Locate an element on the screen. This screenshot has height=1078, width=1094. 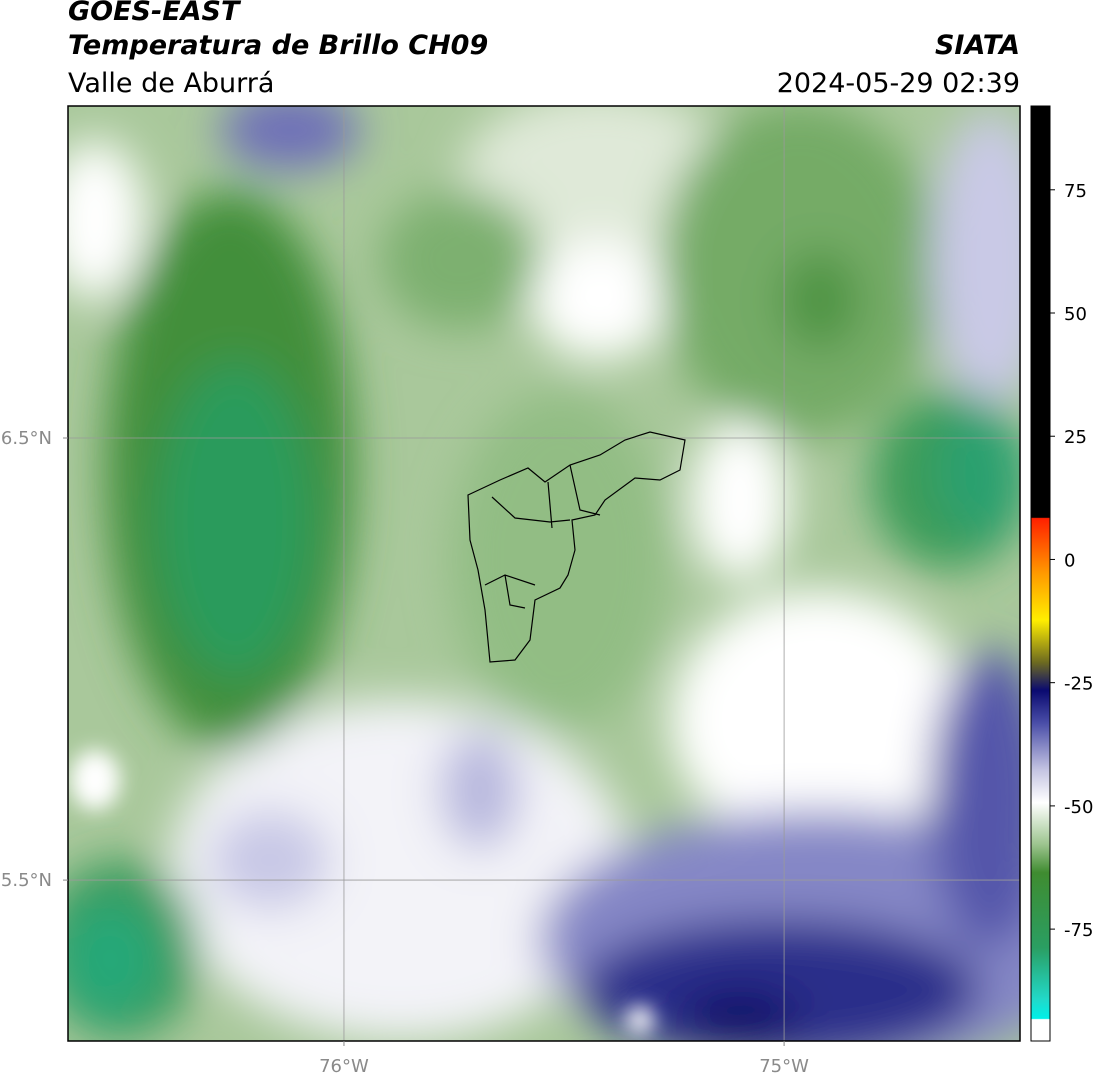
colorbar-tick-label: 50 is located at coordinates (1075, 314).